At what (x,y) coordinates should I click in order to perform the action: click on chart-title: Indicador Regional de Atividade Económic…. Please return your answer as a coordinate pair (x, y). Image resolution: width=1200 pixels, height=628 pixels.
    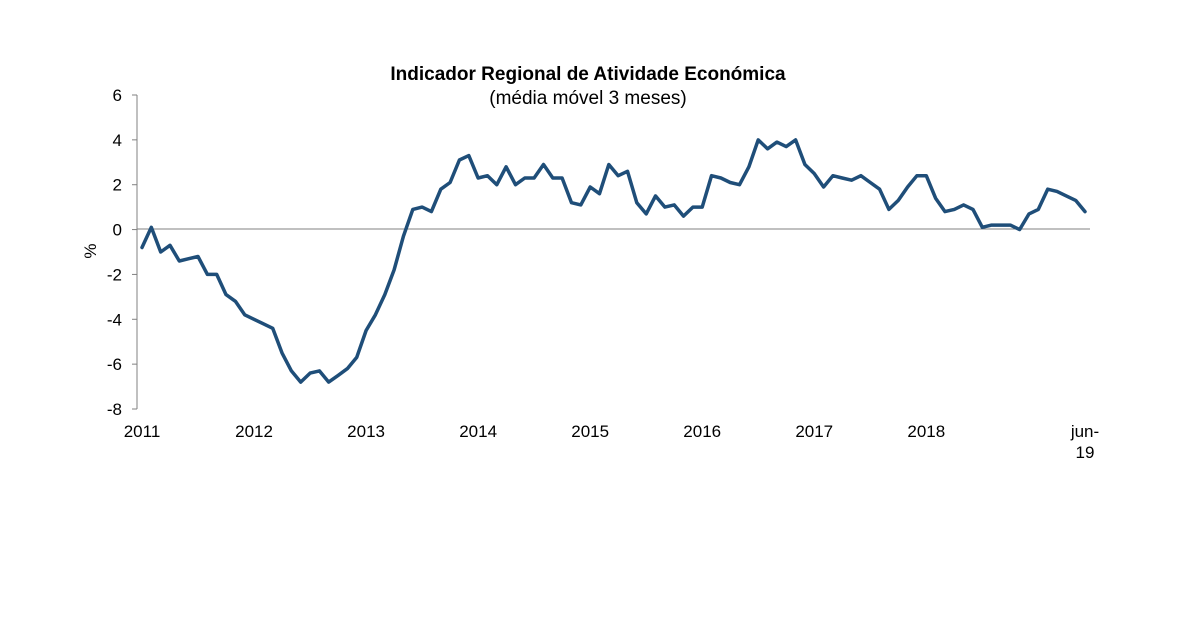
    Looking at the image, I should click on (588, 74).